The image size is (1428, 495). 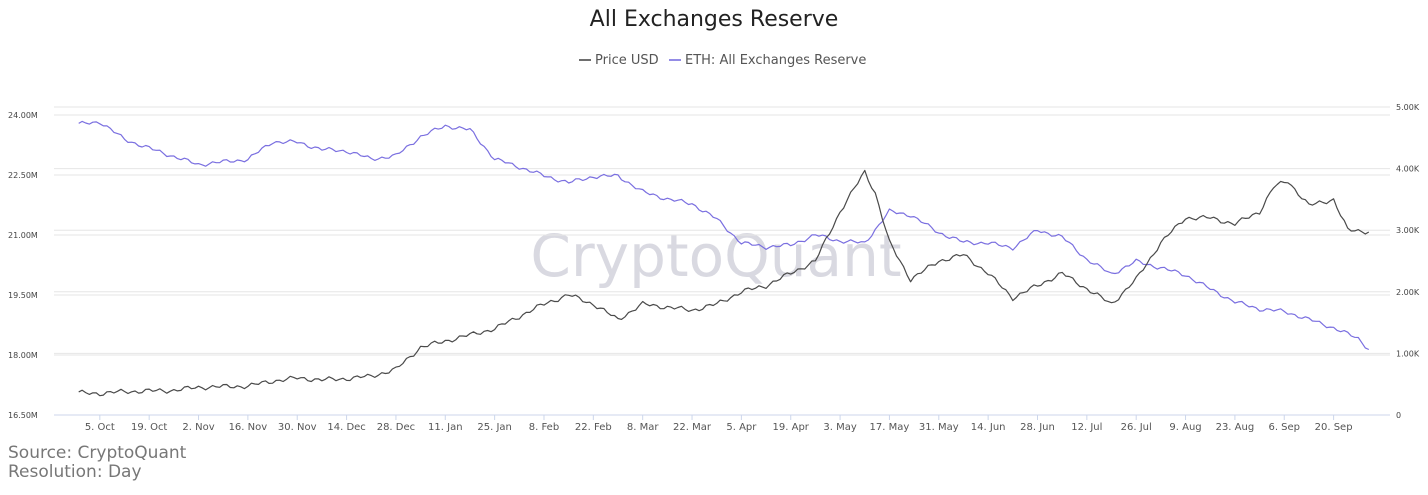 I want to click on x-tick-label: 9. Aug, so click(x=1185, y=427).